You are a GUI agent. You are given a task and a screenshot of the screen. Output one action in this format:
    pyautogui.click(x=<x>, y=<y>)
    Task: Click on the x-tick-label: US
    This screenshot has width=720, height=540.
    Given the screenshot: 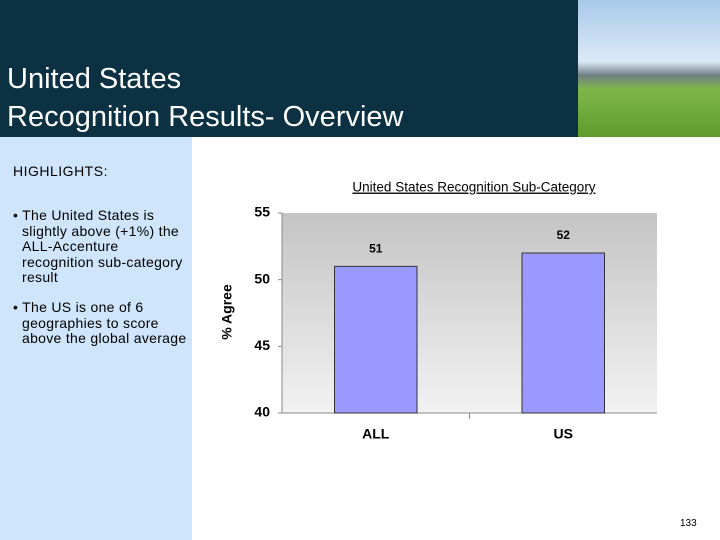 What is the action you would take?
    pyautogui.click(x=563, y=434)
    